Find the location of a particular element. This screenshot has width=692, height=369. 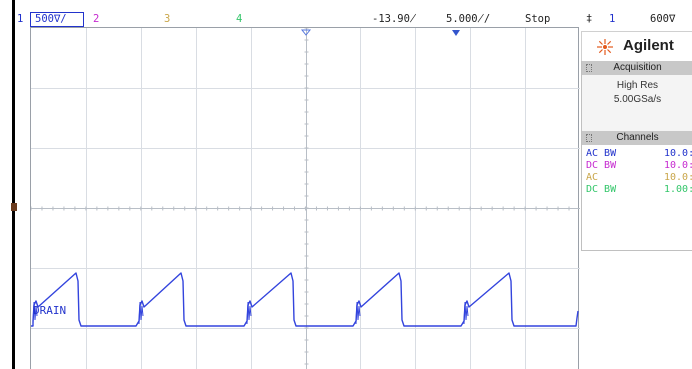

channel-row: AC BW 10.0: is located at coordinates (639, 153).